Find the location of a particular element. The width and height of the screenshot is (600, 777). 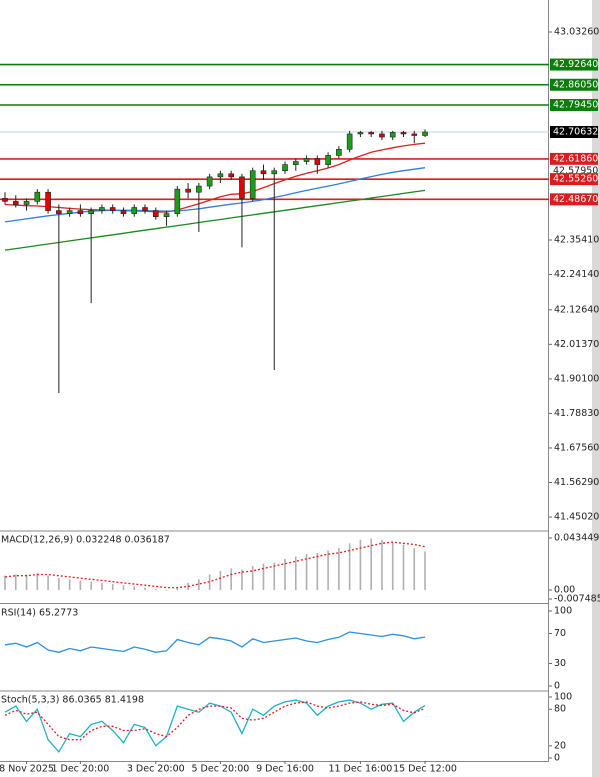

level-tag-label: 42.57950 is located at coordinates (575, 170).